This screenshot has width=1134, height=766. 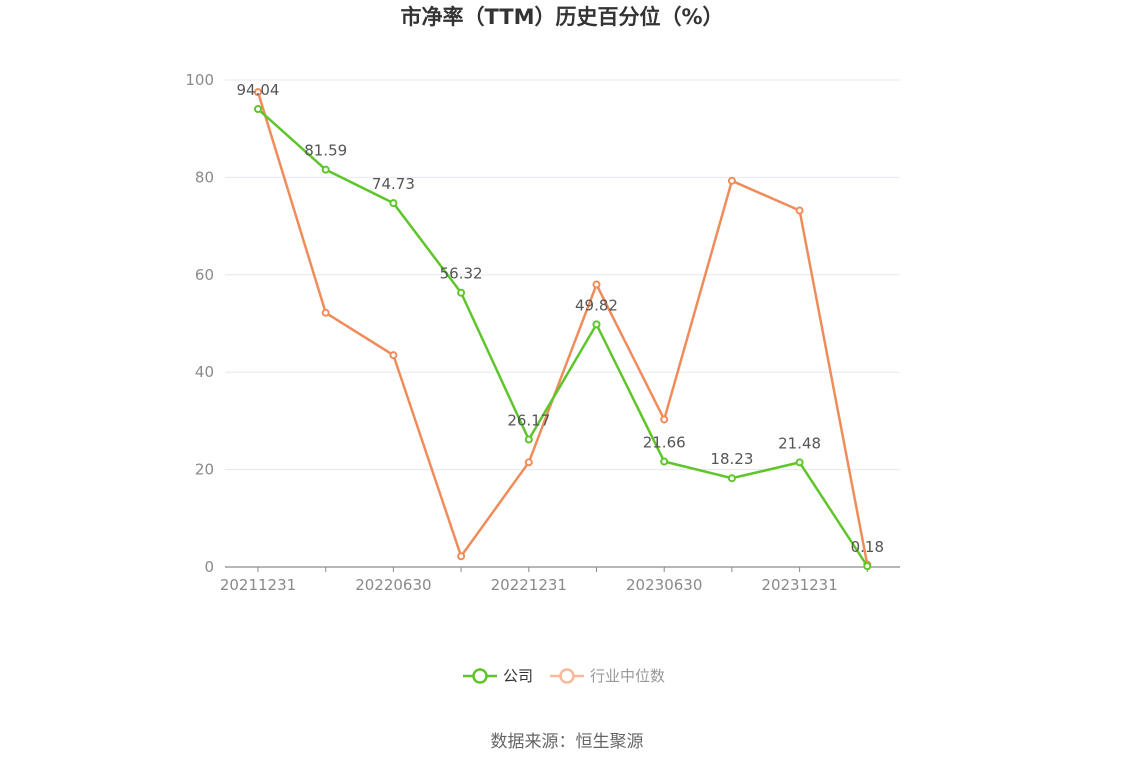 What do you see at coordinates (799, 443) in the screenshot?
I see `data-label: 21.48` at bounding box center [799, 443].